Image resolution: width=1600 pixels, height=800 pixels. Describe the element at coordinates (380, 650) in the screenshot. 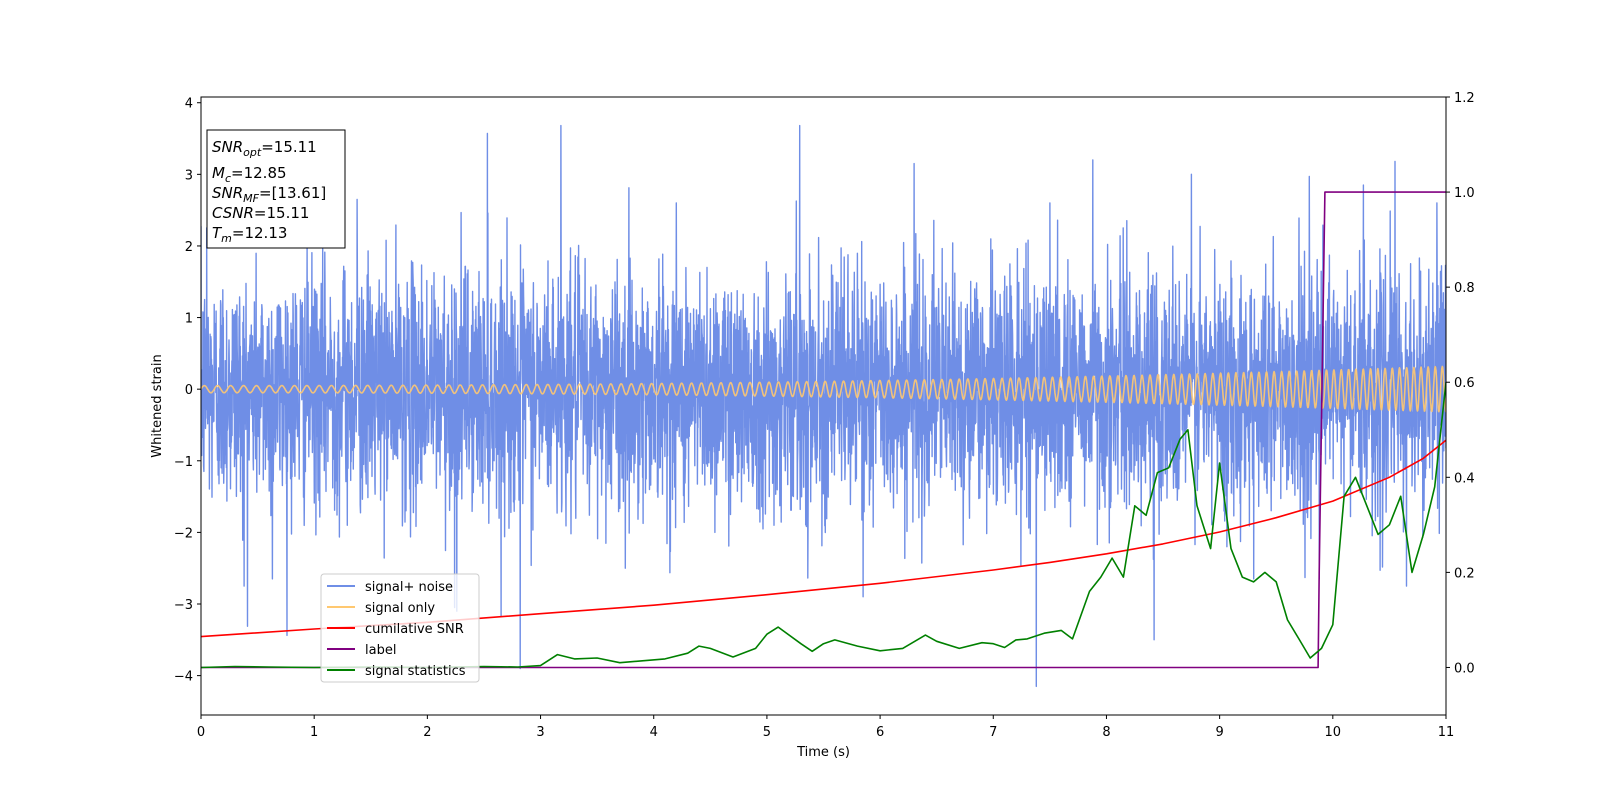

I see `legend-label: label` at that location.